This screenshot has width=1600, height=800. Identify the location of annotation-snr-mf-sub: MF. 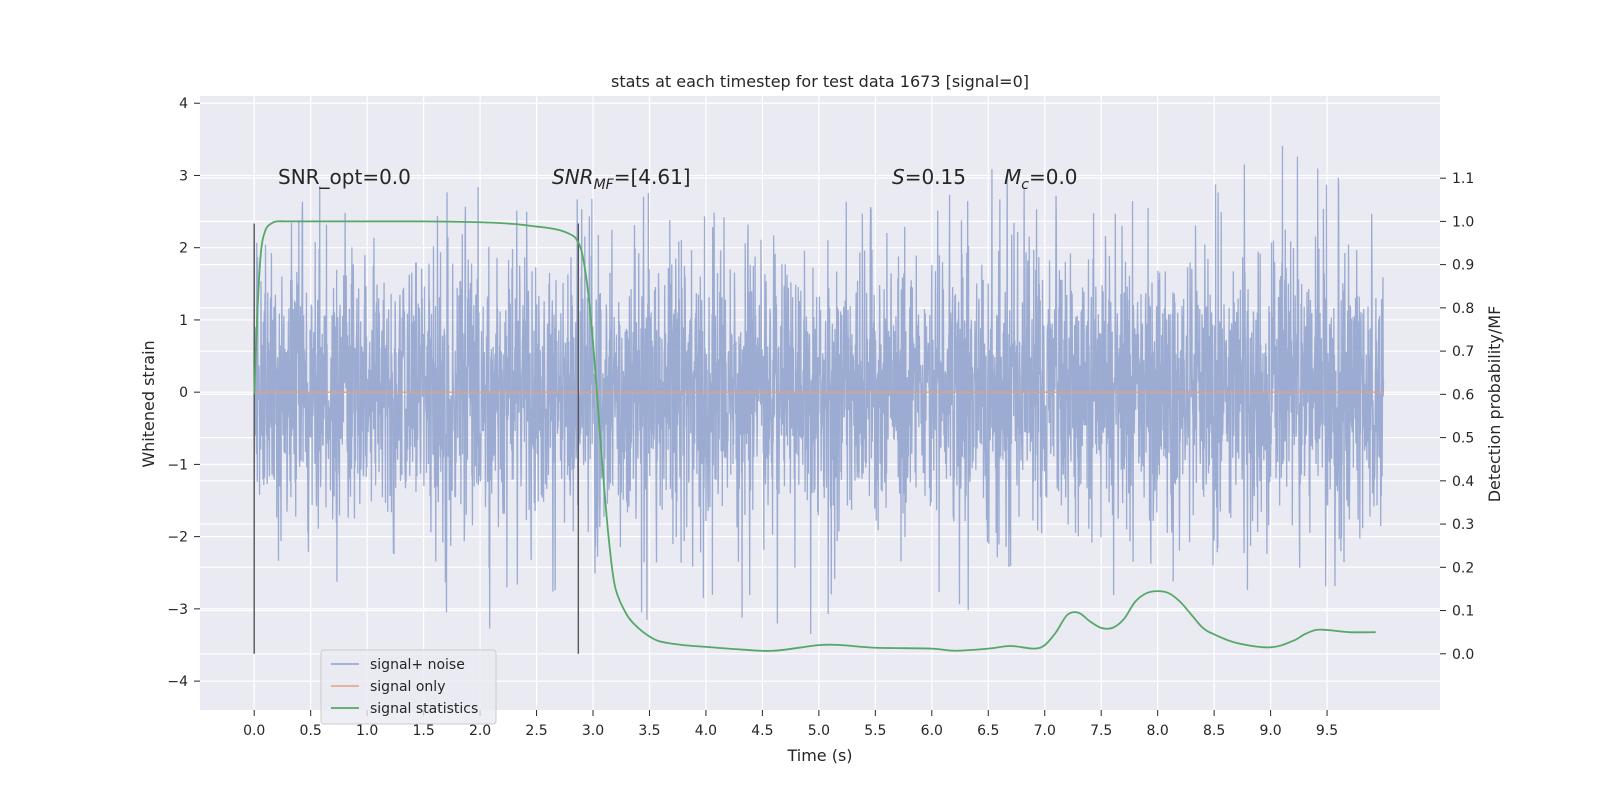
(604, 185).